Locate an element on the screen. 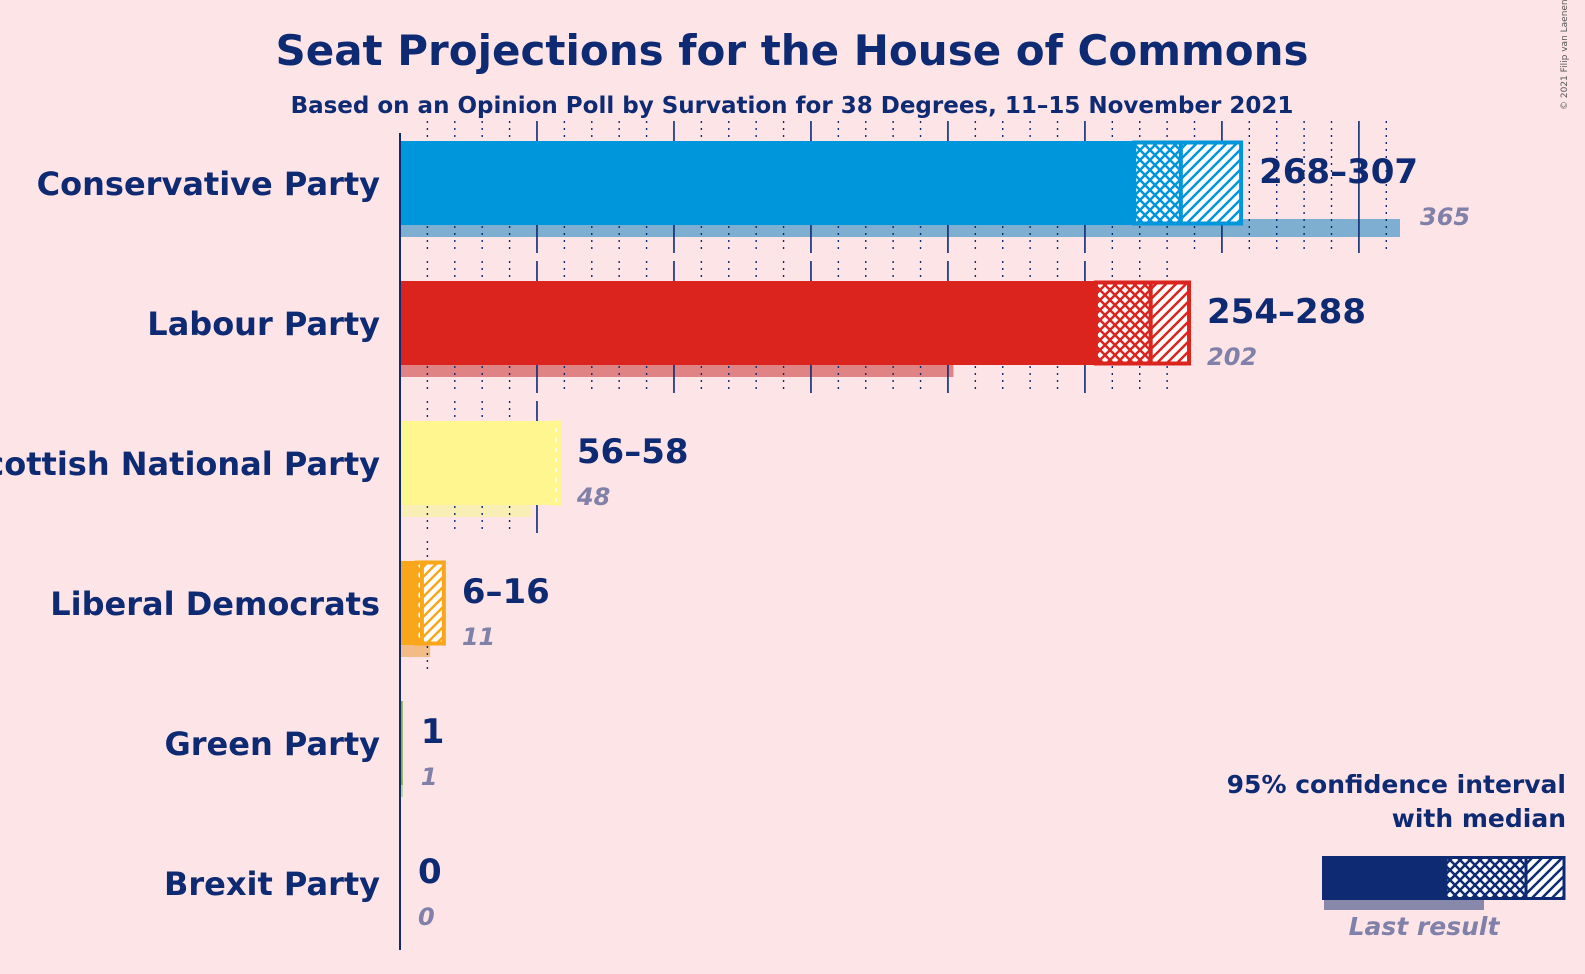  scottish-national-party-bar-ci-outline is located at coordinates (556, 463).